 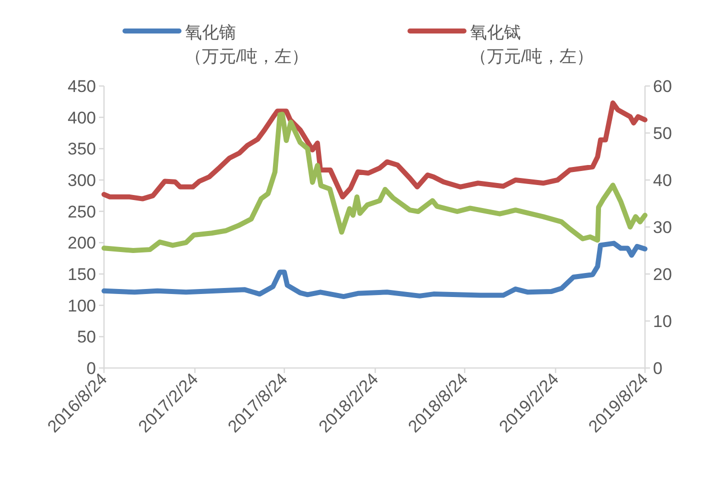 I want to click on legend-label: 氧化铽（万元/吨，左）, so click(x=532, y=44).